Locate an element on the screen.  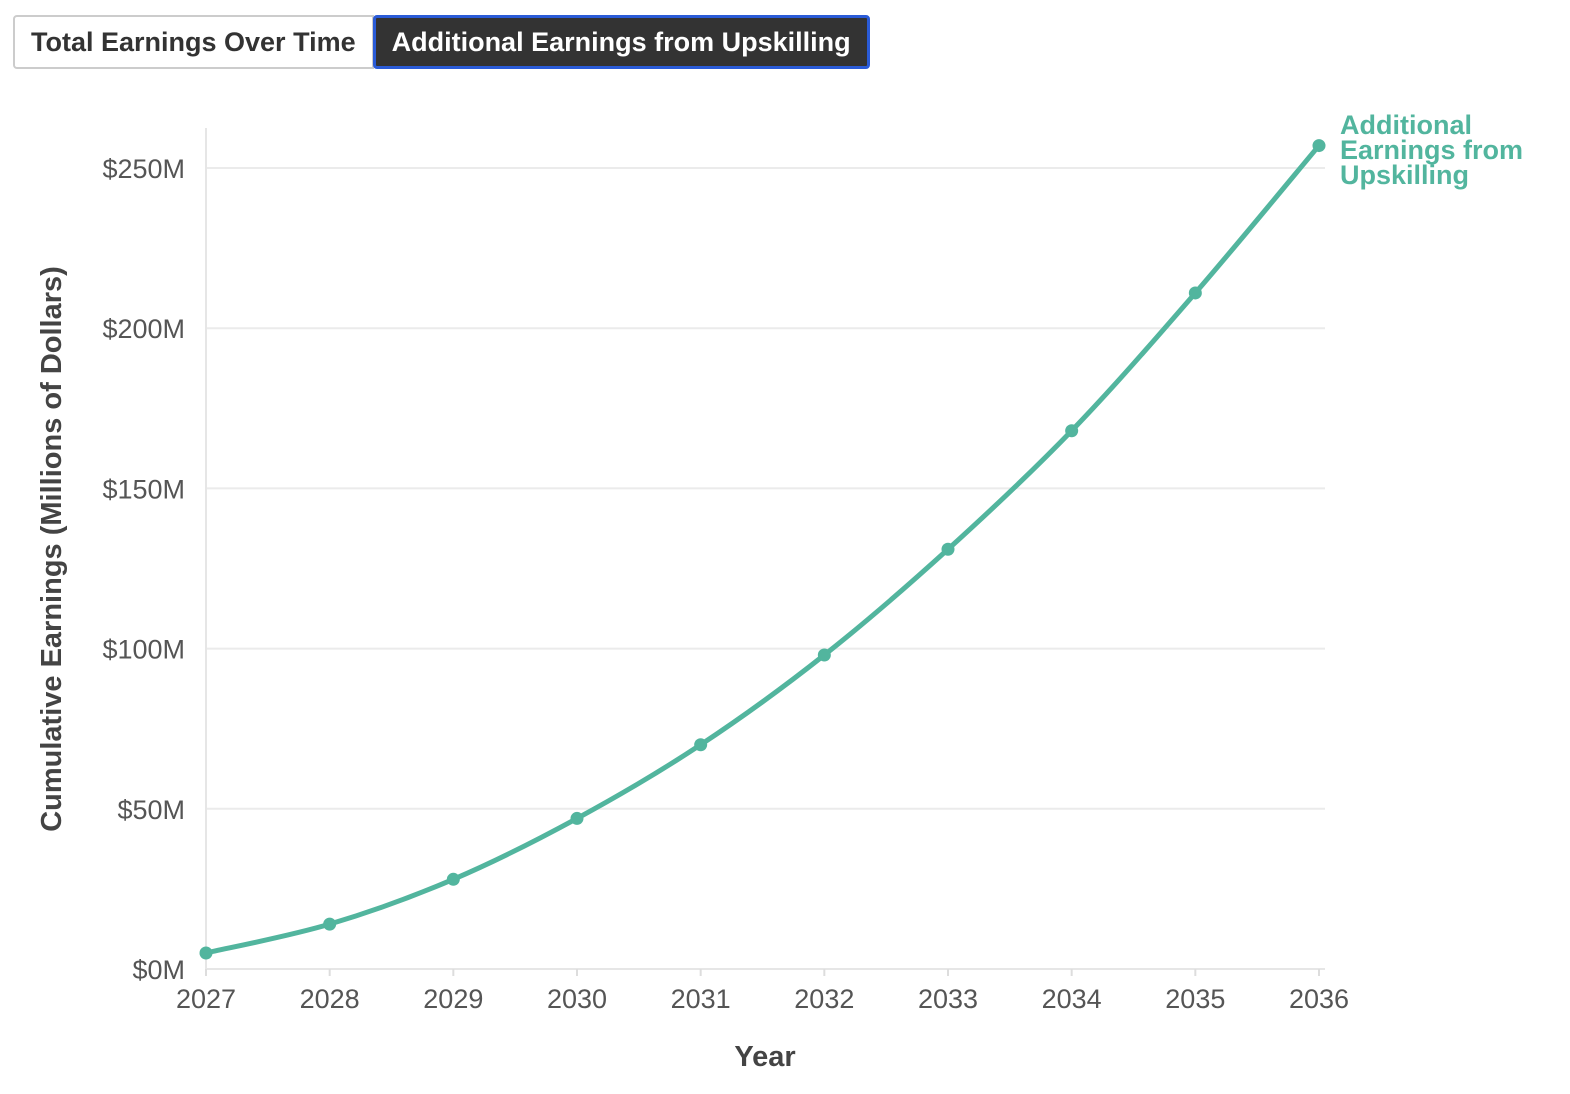
y-tick-label: $0M is located at coordinates (158, 970).